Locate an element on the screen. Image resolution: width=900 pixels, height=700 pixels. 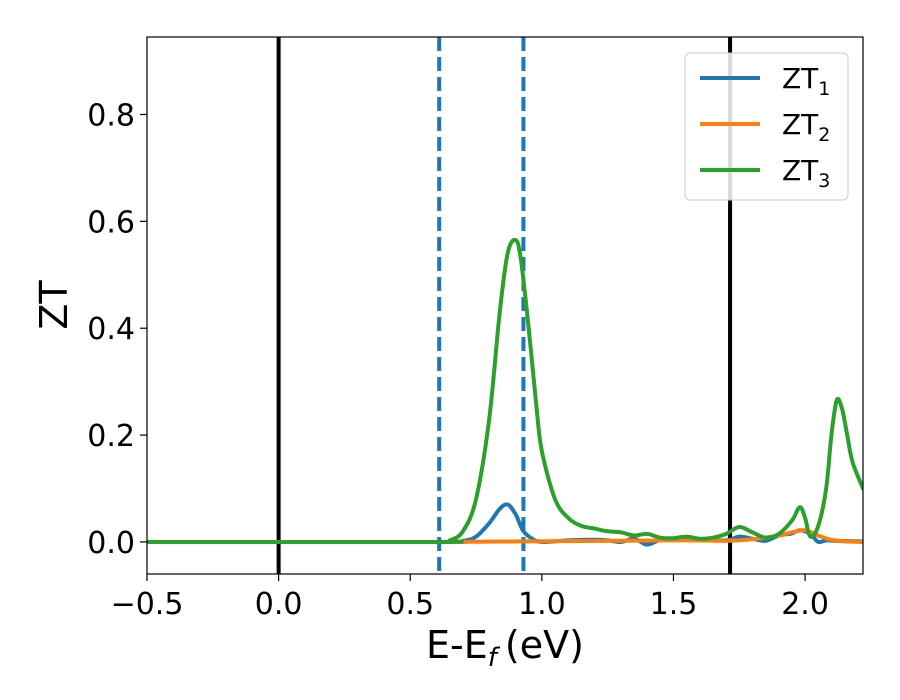
x-tick-label: 2.0 is located at coordinates (805, 604).